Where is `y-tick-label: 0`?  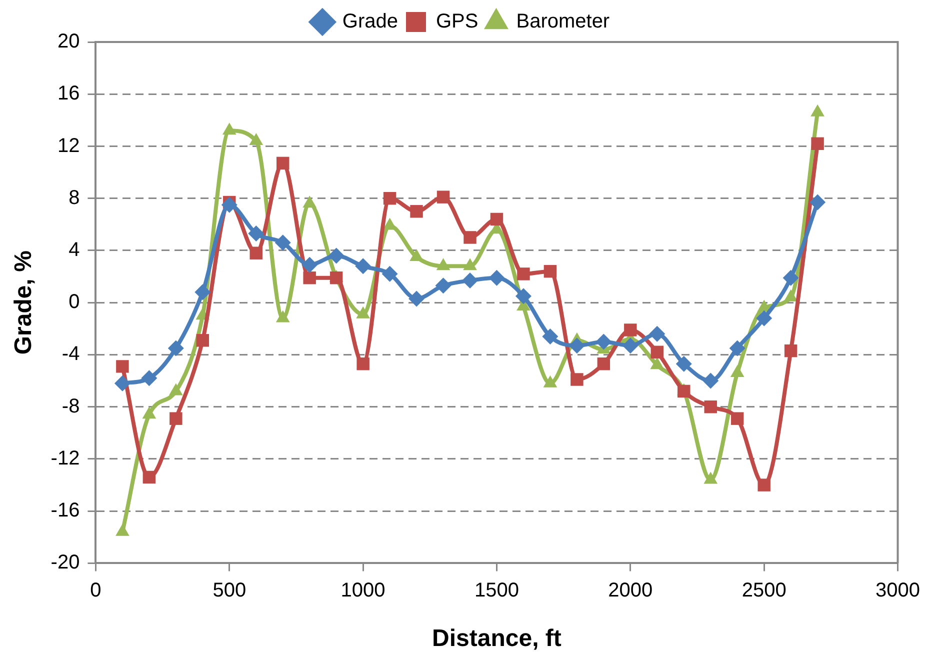 y-tick-label: 0 is located at coordinates (74, 302).